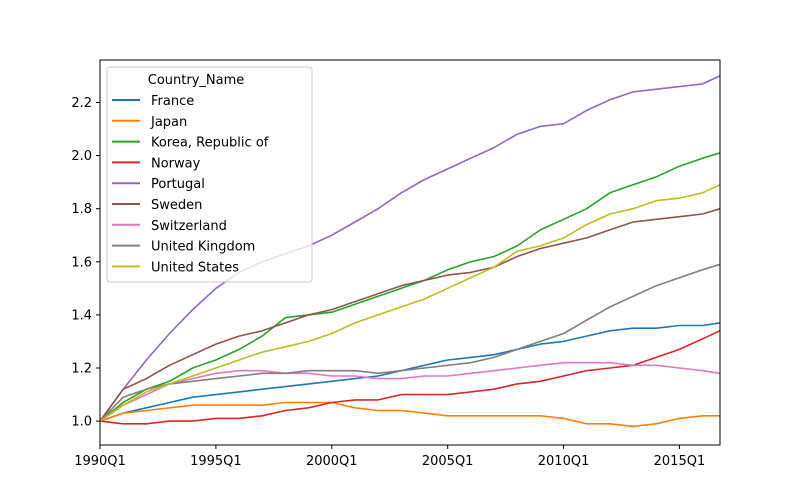 The height and width of the screenshot is (500, 800). Describe the element at coordinates (564, 461) in the screenshot. I see `x-tick-label: 2010Q1` at that location.